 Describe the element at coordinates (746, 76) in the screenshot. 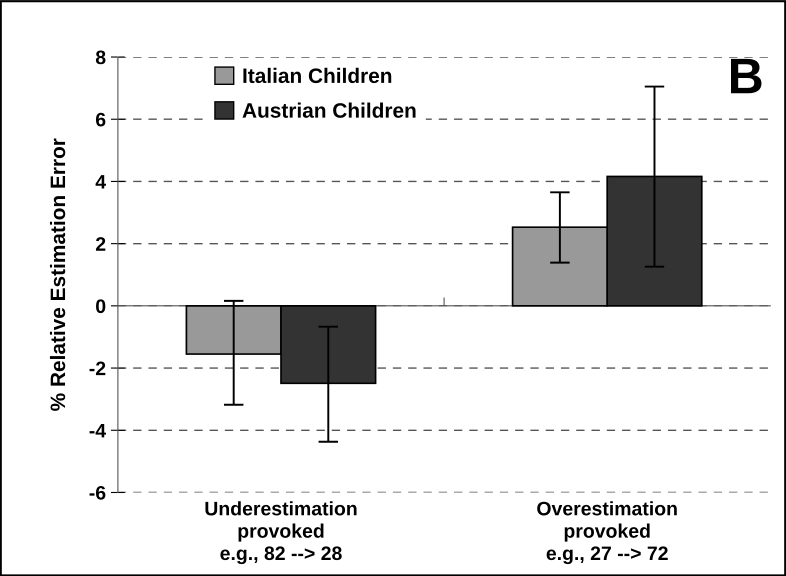

I see `annotation: B` at that location.